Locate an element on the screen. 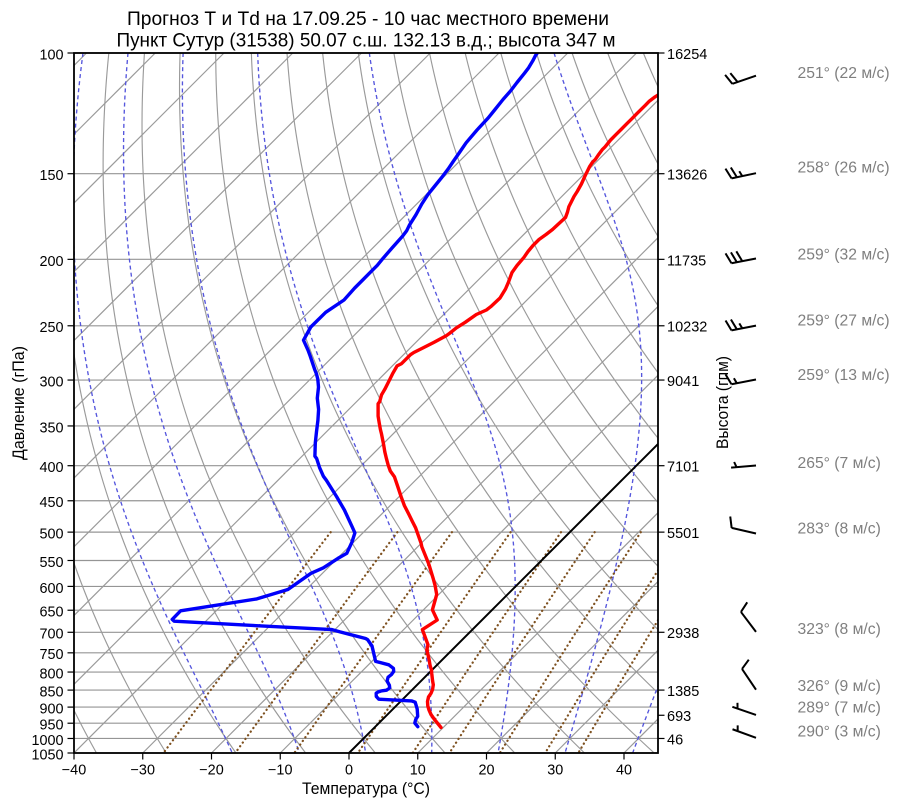 Image resolution: width=900 pixels, height=811 pixels. svg-text: 289° (7 м/с) is located at coordinates (839, 707).